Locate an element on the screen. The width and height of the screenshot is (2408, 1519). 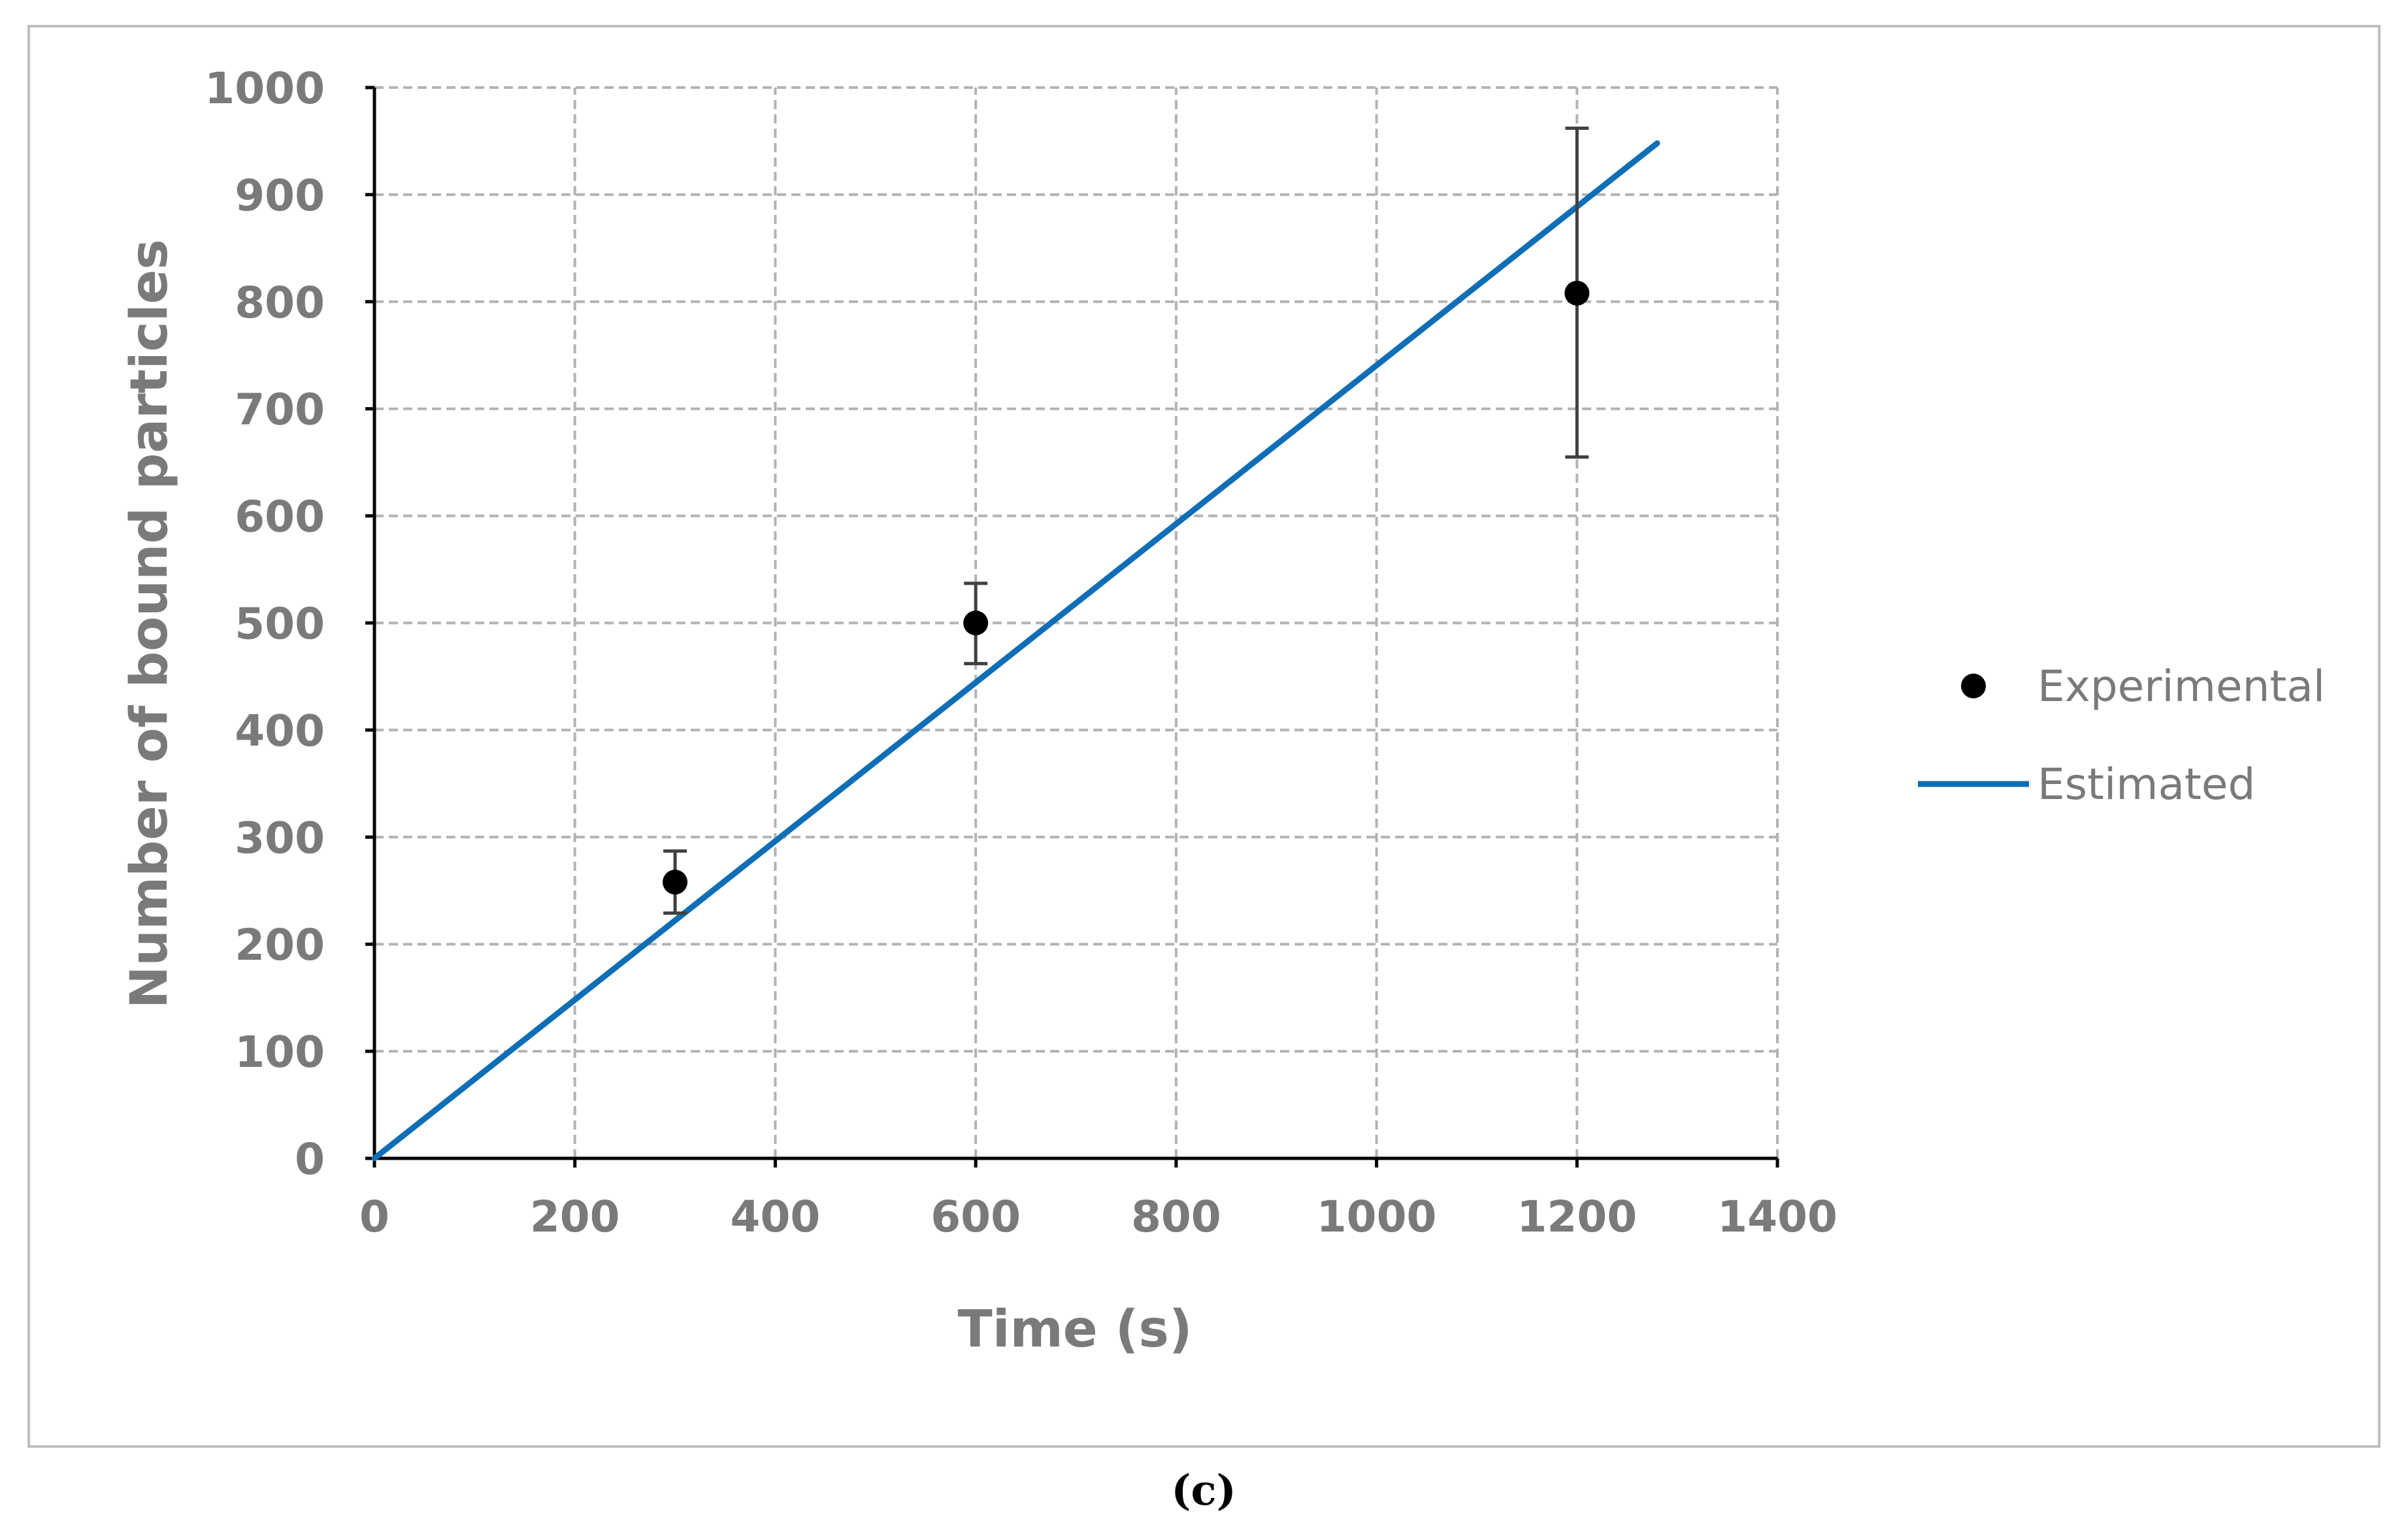
y-tick-label: 900 is located at coordinates (280, 196).